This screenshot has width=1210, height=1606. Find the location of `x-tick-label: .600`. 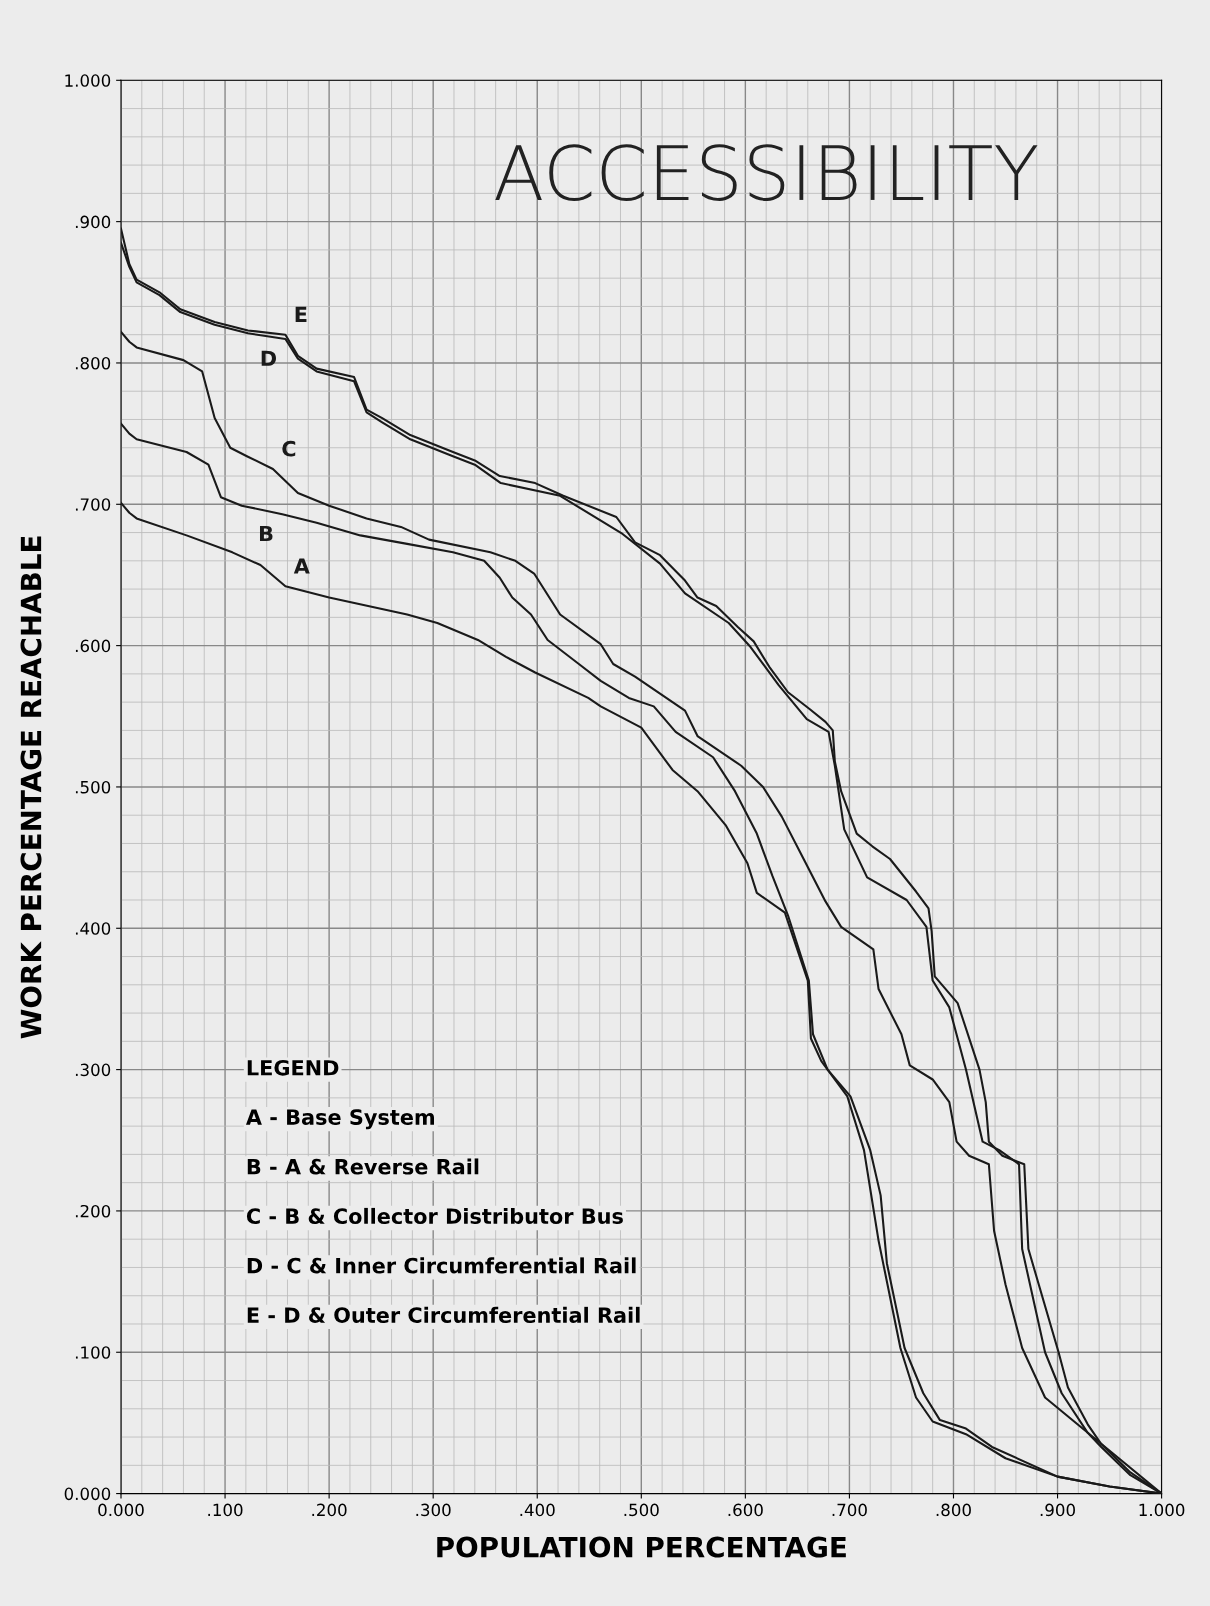

x-tick-label: .600 is located at coordinates (745, 1510).